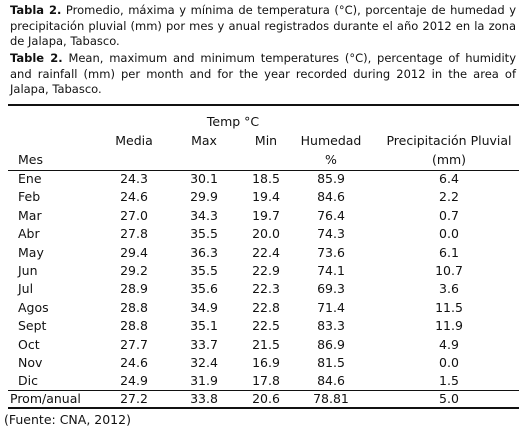  What do you see at coordinates (134, 252) in the screenshot?
I see `table-cell: 29.4` at bounding box center [134, 252].